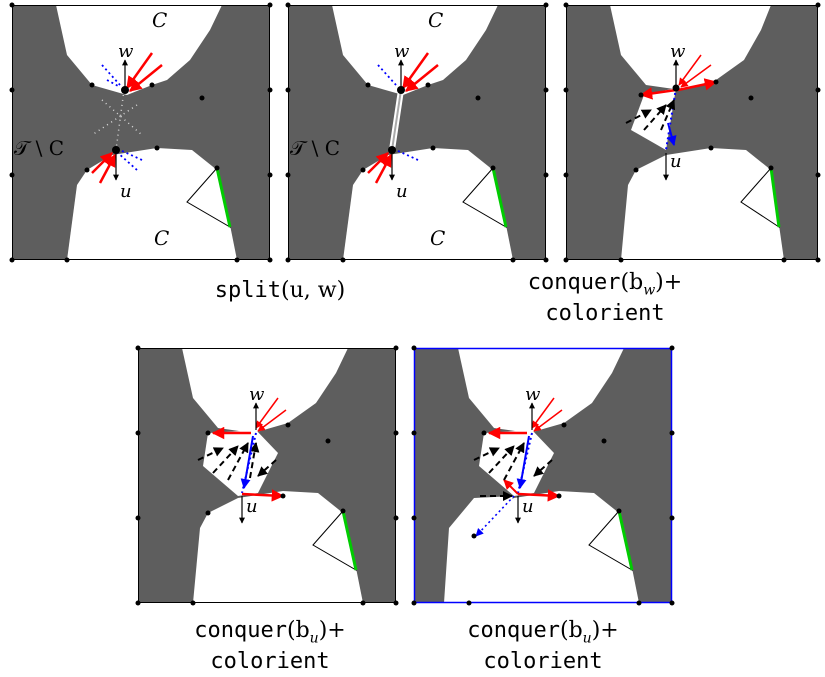  What do you see at coordinates (313, 290) in the screenshot?
I see `caption-args: (u, w)` at bounding box center [313, 290].